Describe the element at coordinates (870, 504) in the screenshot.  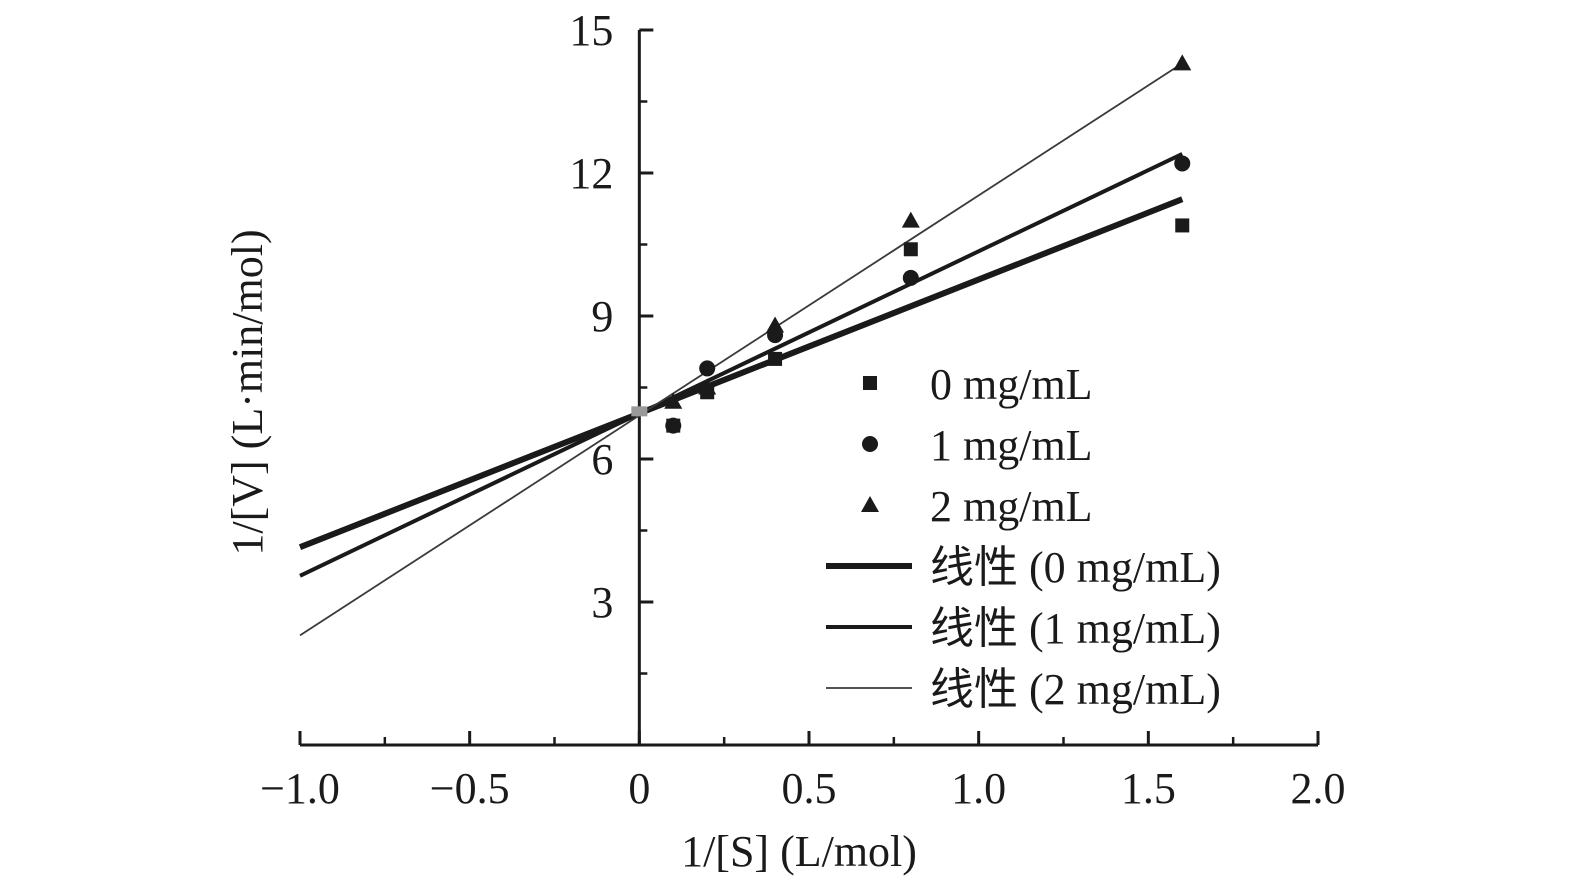
I see `legend-marker-triangle` at that location.